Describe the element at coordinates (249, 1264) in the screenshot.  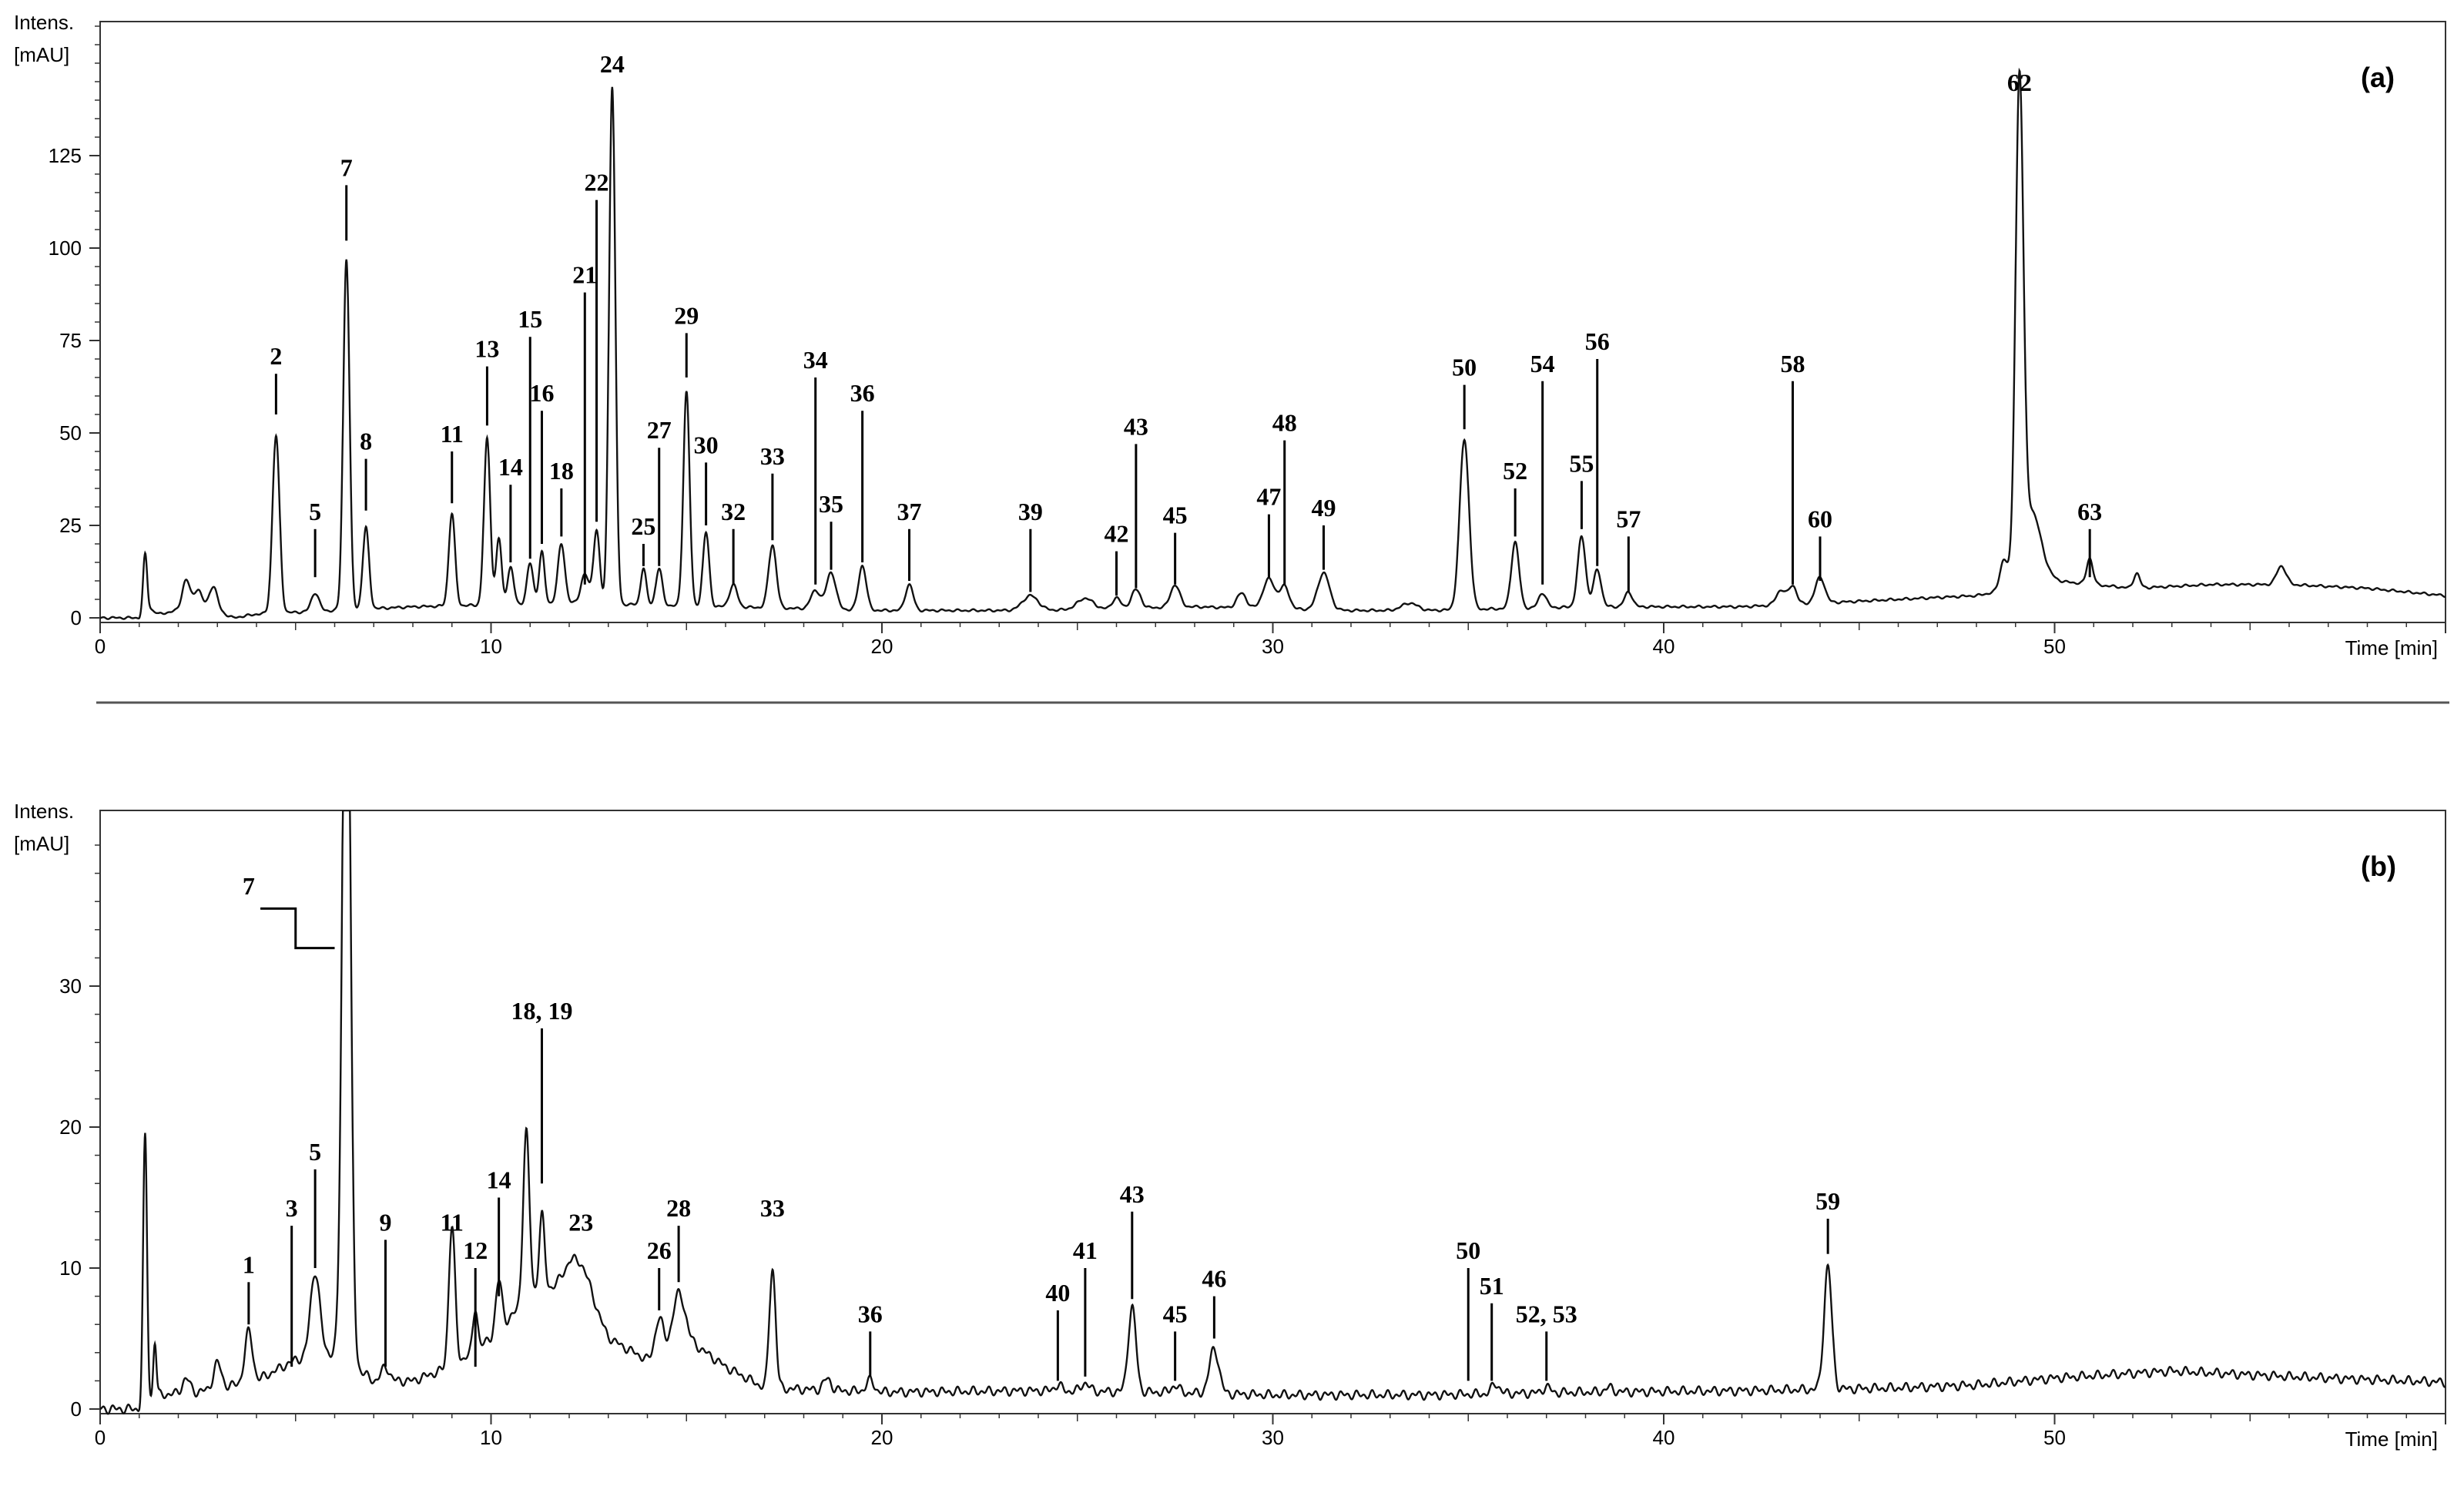
I see `peak-label: 1` at that location.